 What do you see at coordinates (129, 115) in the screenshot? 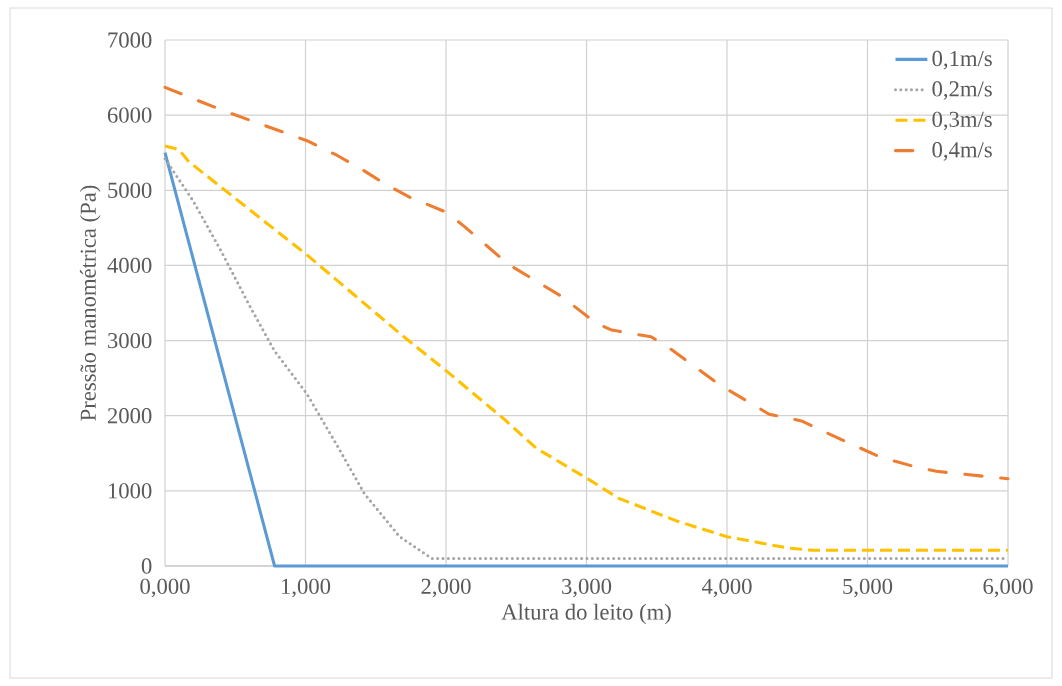
I see `y-tick-label: 6000` at bounding box center [129, 115].